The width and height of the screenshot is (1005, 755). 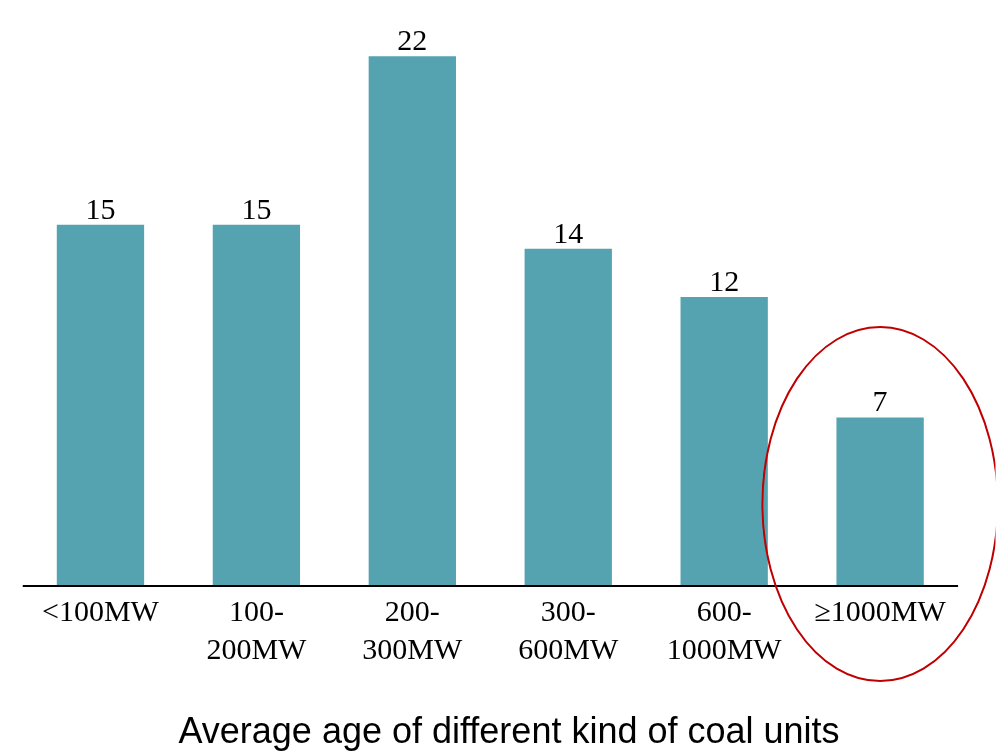 What do you see at coordinates (724, 630) in the screenshot?
I see `x-tick-label: 600-1000MW` at bounding box center [724, 630].